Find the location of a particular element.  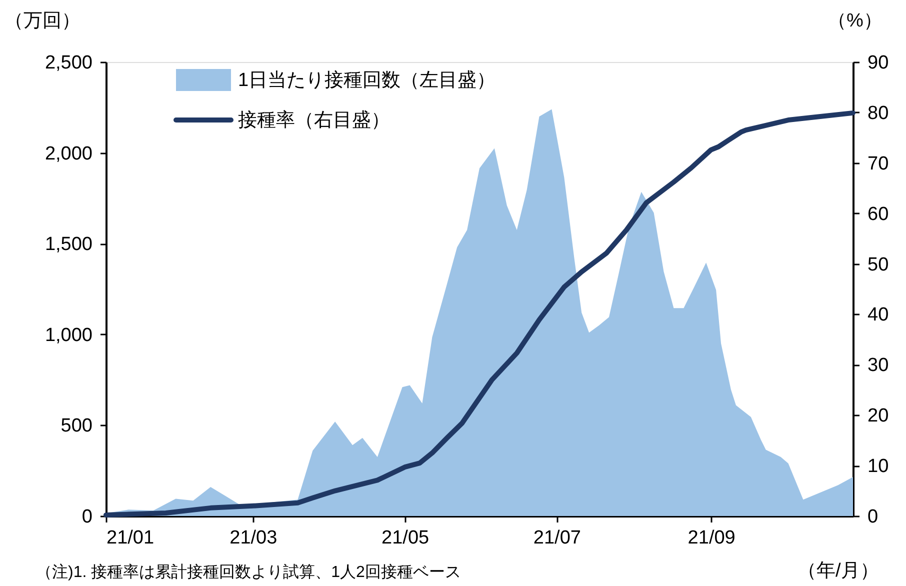

y-tick-label: 500 is located at coordinates (76, 426).